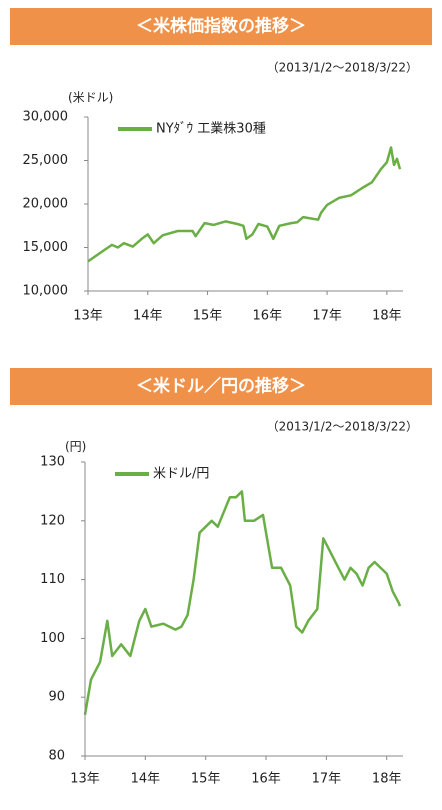 The height and width of the screenshot is (810, 442). What do you see at coordinates (244, 204) in the screenshot?
I see `data-line` at bounding box center [244, 204].